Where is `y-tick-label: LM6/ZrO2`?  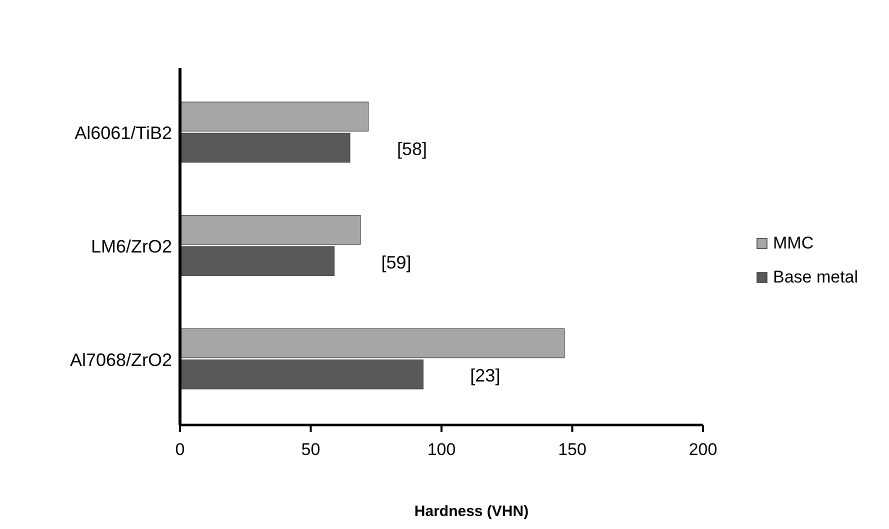 y-tick-label: LM6/ZrO2 is located at coordinates (131, 246).